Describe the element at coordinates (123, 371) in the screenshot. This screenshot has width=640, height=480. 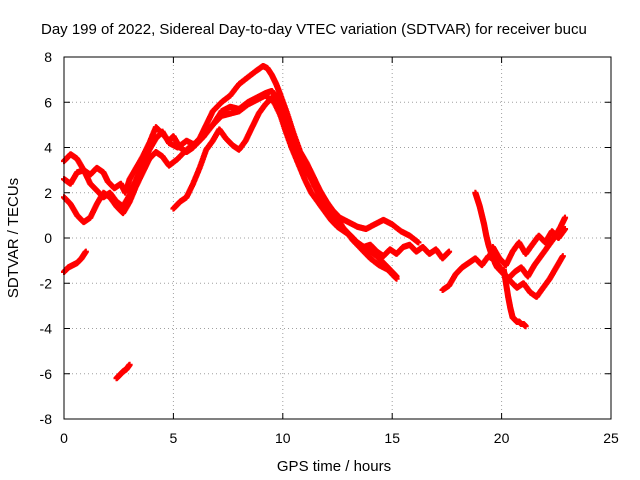
I see `series-track-j` at that location.